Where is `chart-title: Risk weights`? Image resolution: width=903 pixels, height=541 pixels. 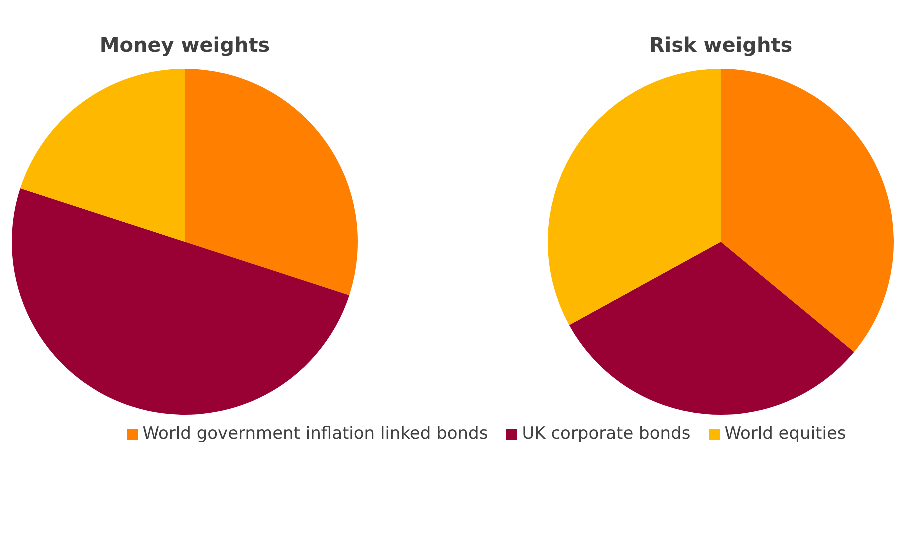 chart-title: Risk weights is located at coordinates (721, 45).